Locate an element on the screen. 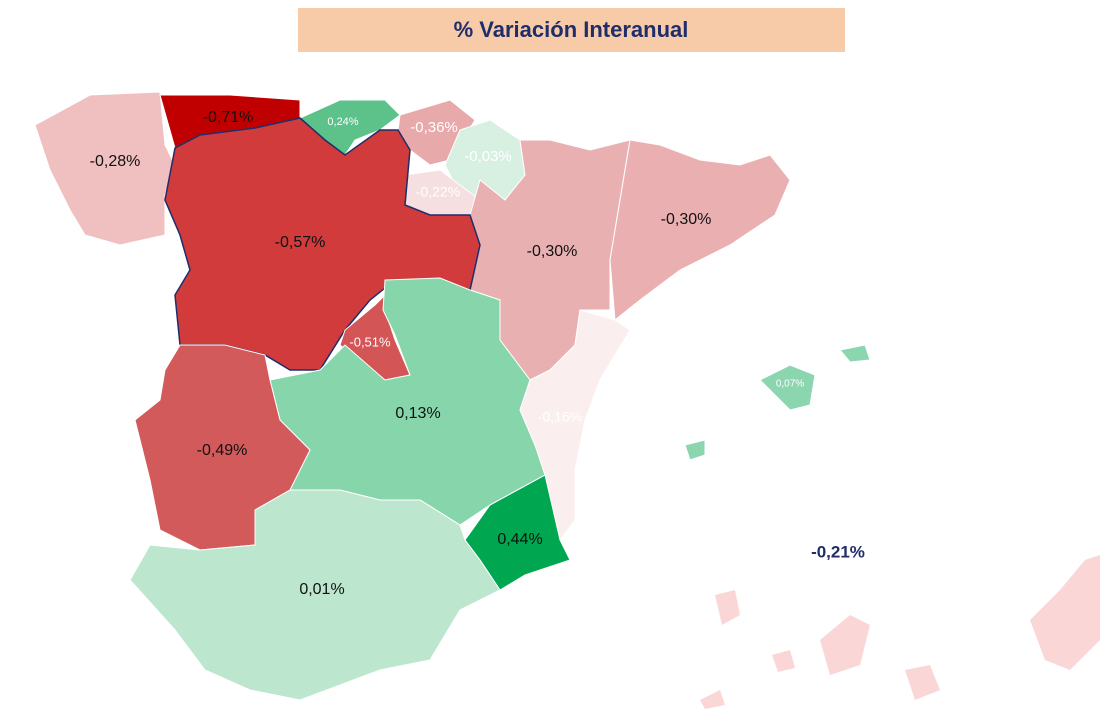 The height and width of the screenshot is (709, 1101). region-label: -0,16% is located at coordinates (560, 417).